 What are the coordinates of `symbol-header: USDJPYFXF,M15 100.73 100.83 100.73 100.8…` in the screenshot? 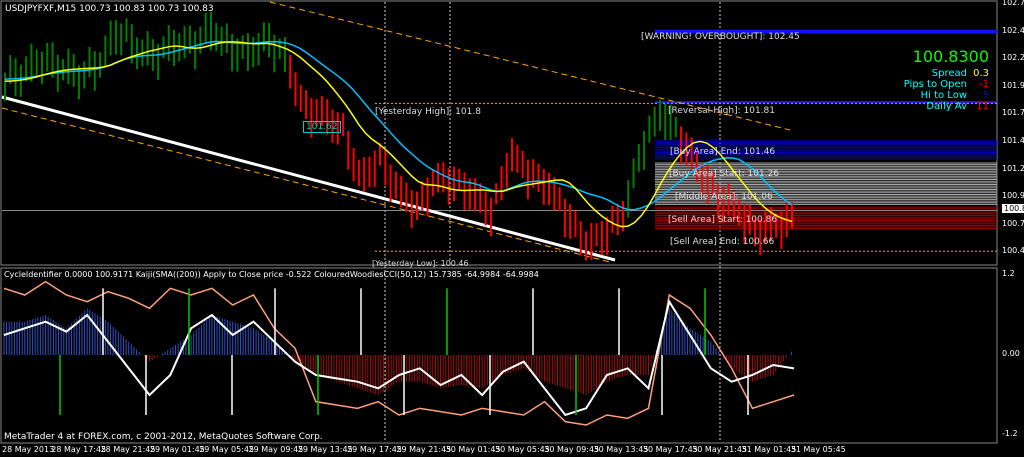 It's located at (109, 9).